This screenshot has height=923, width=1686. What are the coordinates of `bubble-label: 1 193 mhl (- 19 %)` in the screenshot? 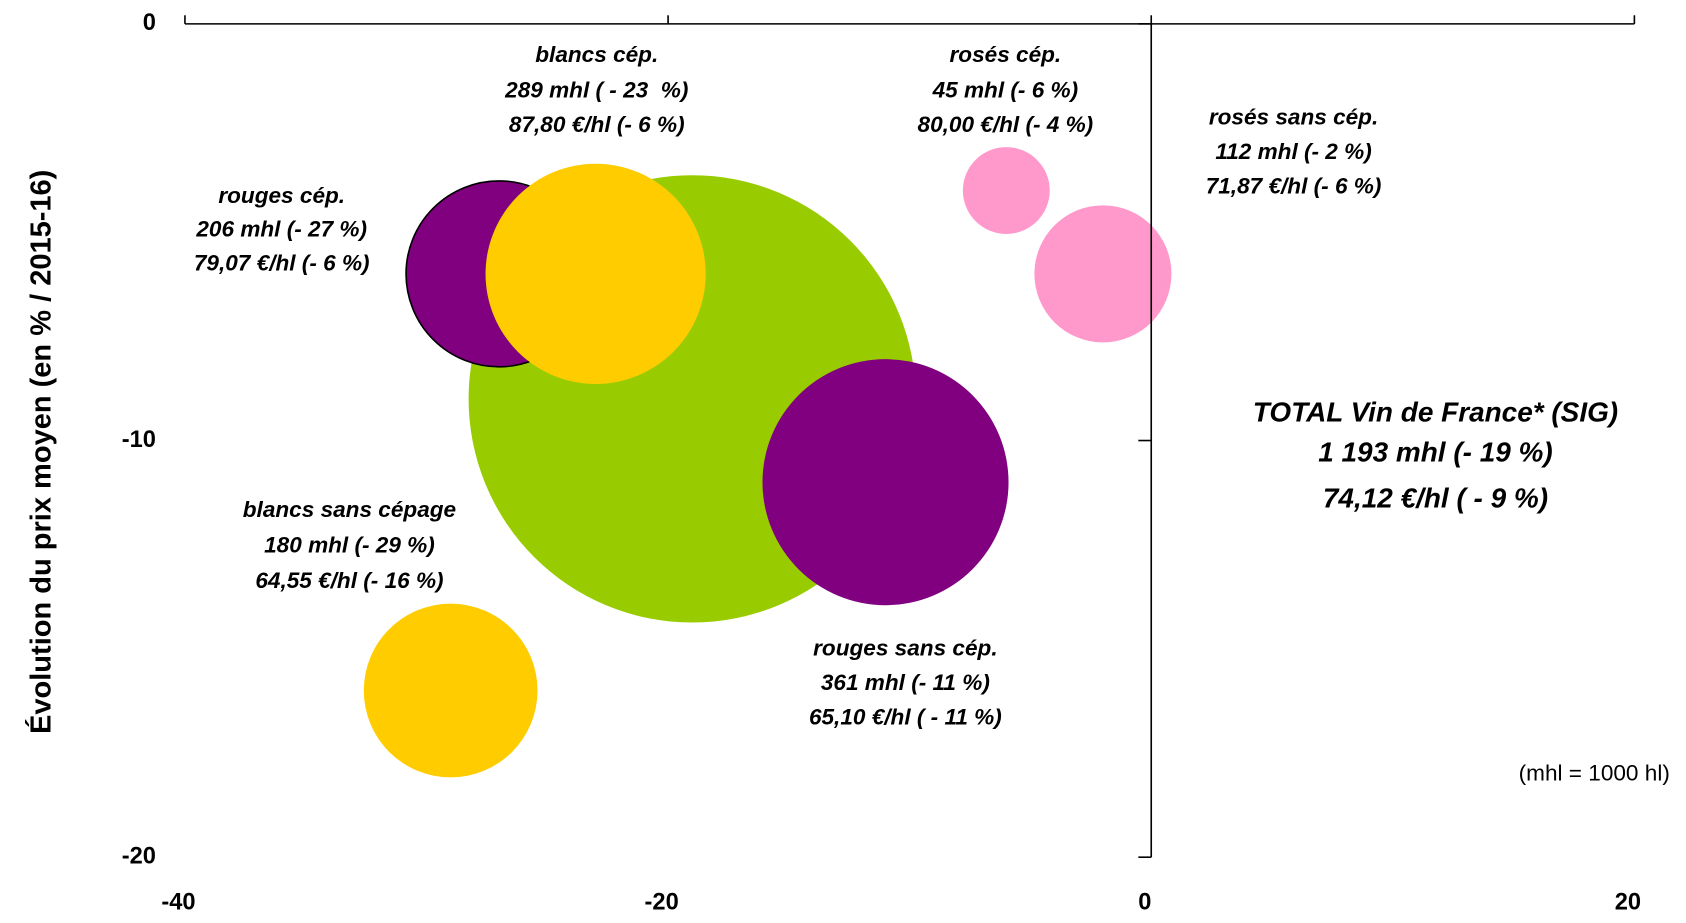 It's located at (1435, 451).